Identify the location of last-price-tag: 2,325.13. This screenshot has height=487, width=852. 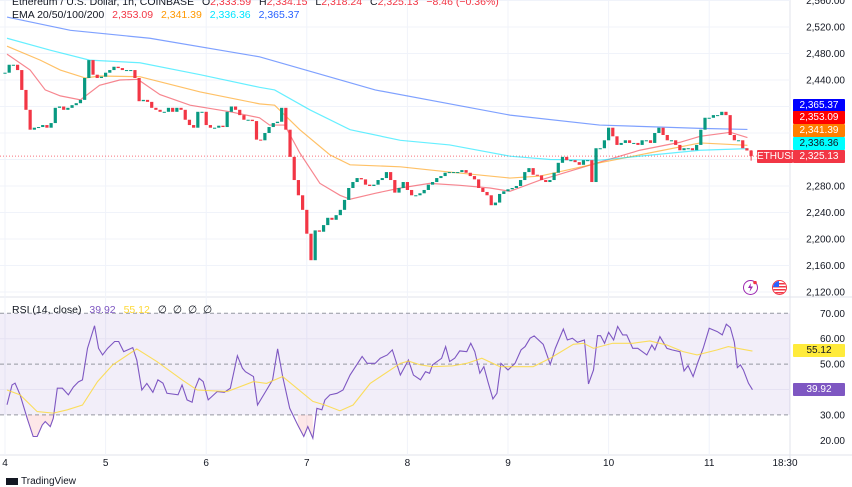
(819, 156).